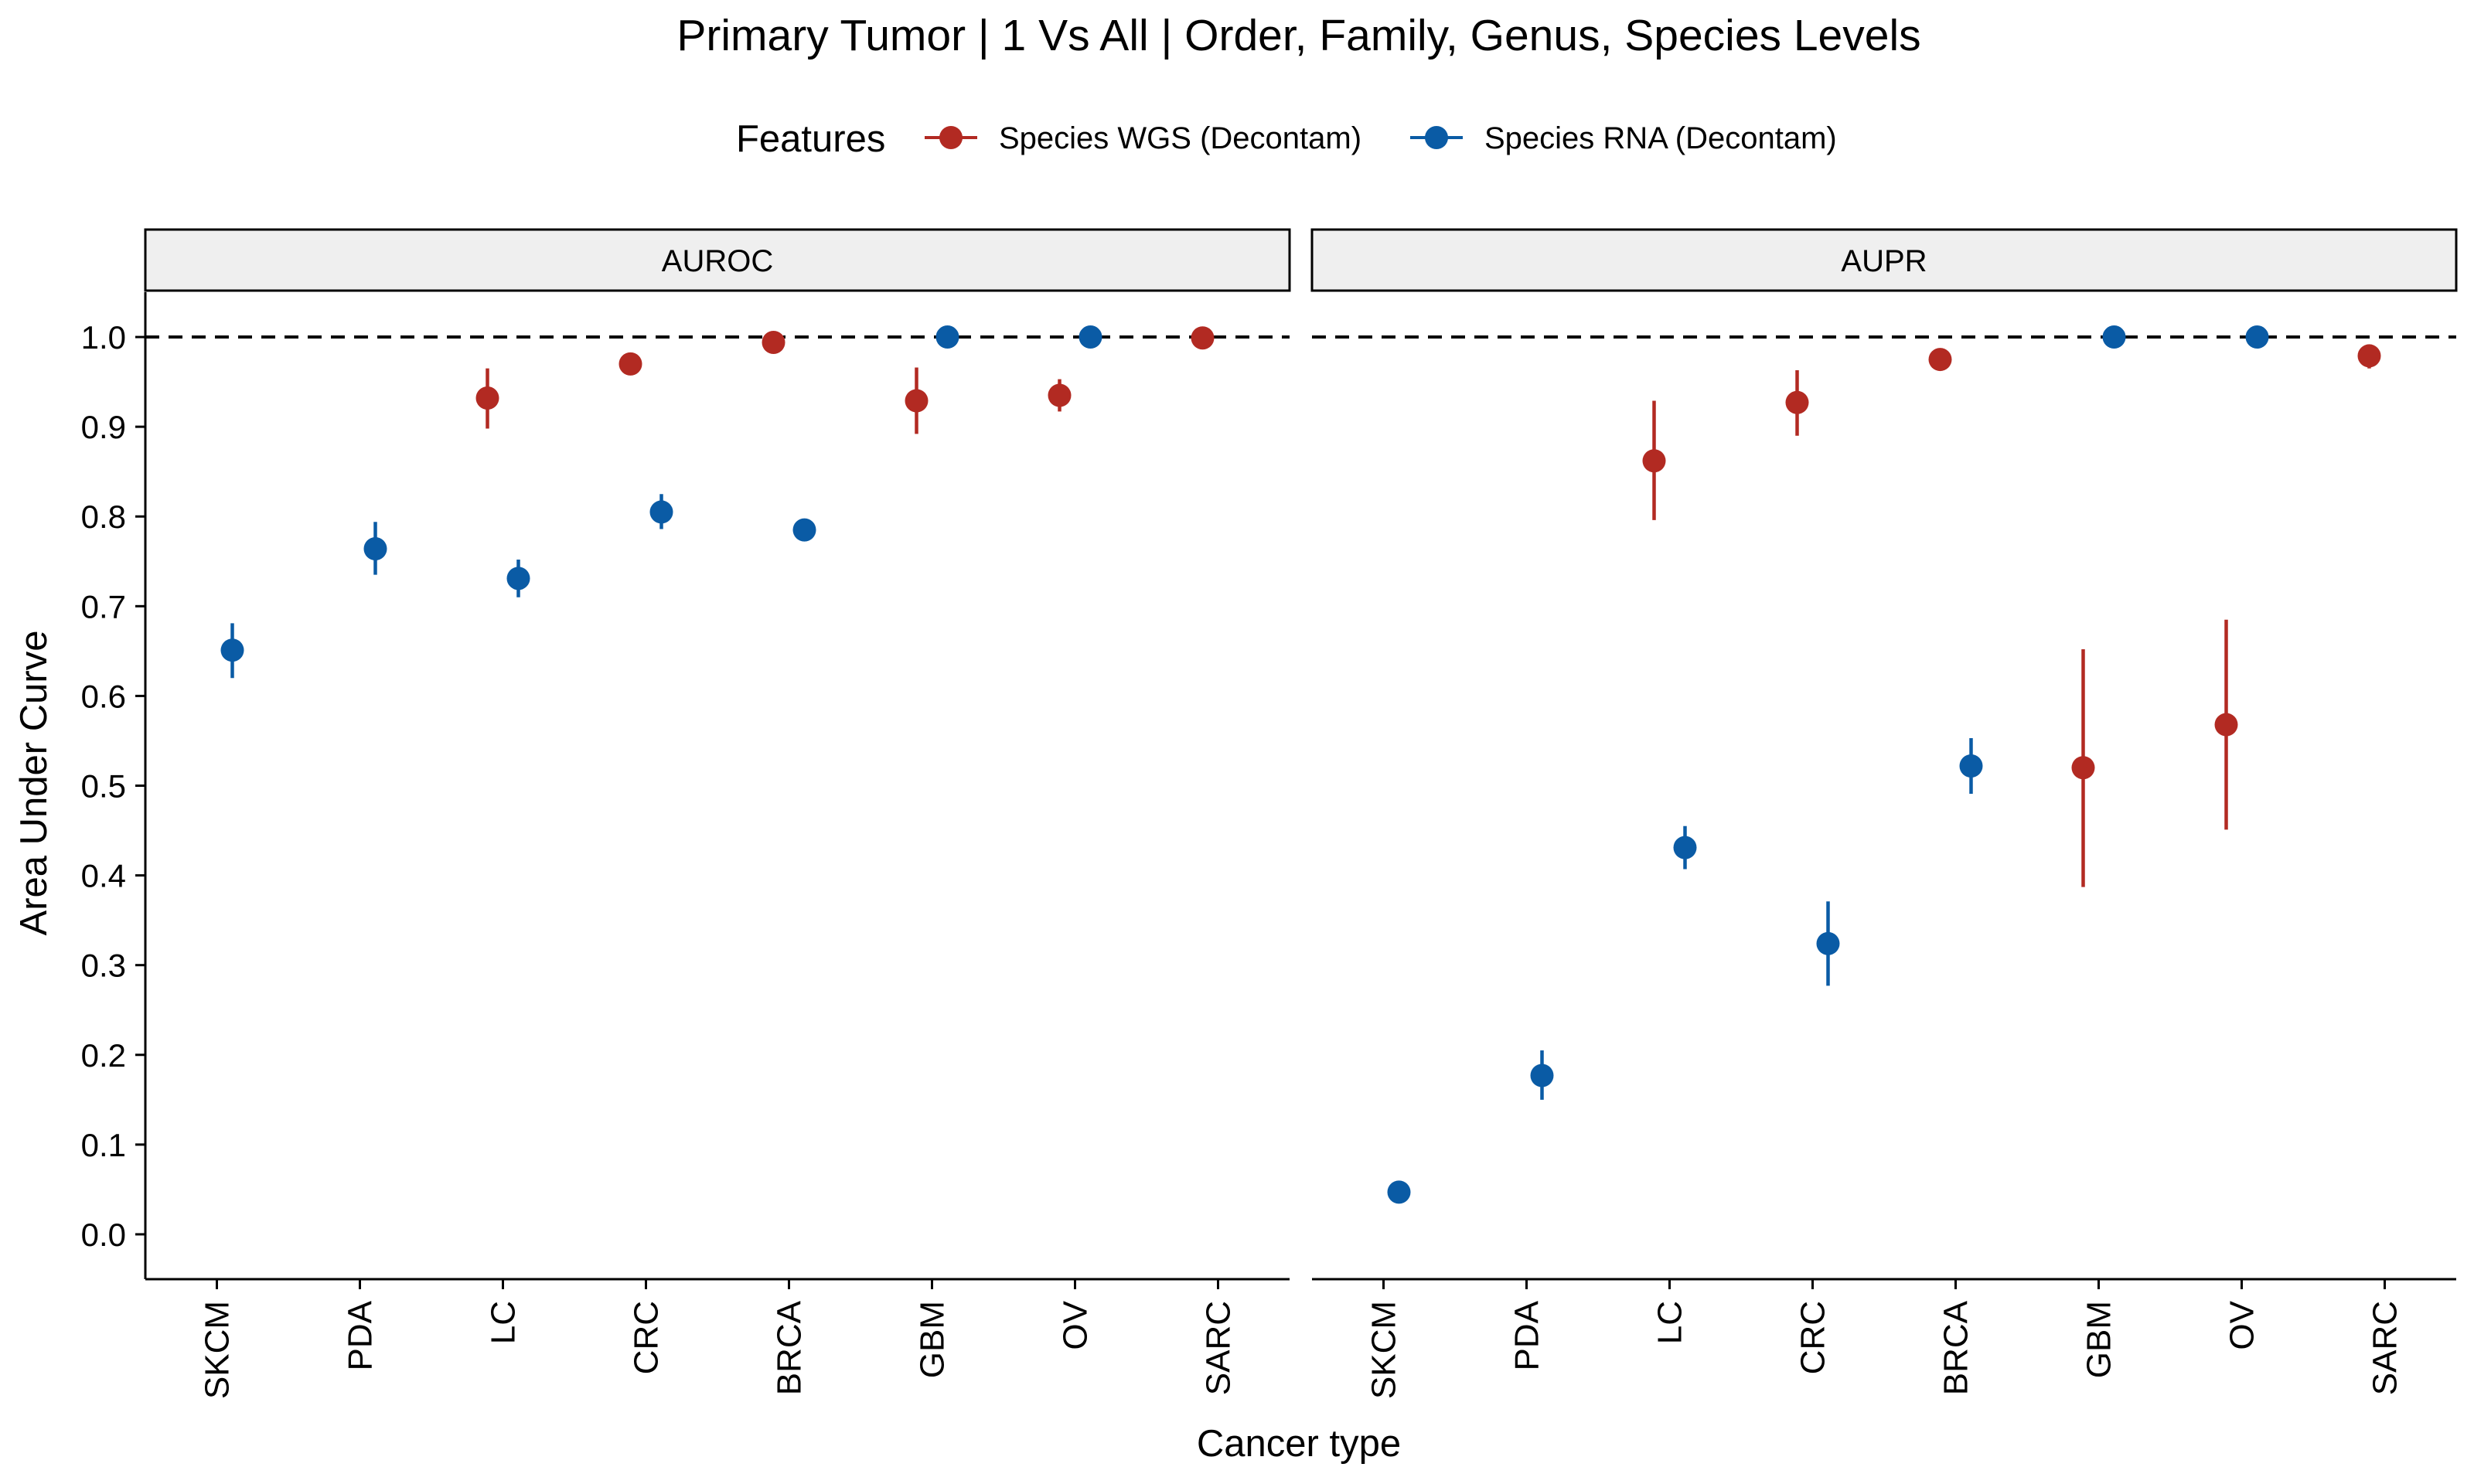 The width and height of the screenshot is (2474, 1484). Describe the element at coordinates (103, 786) in the screenshot. I see `y-tick-label: 0.5` at that location.